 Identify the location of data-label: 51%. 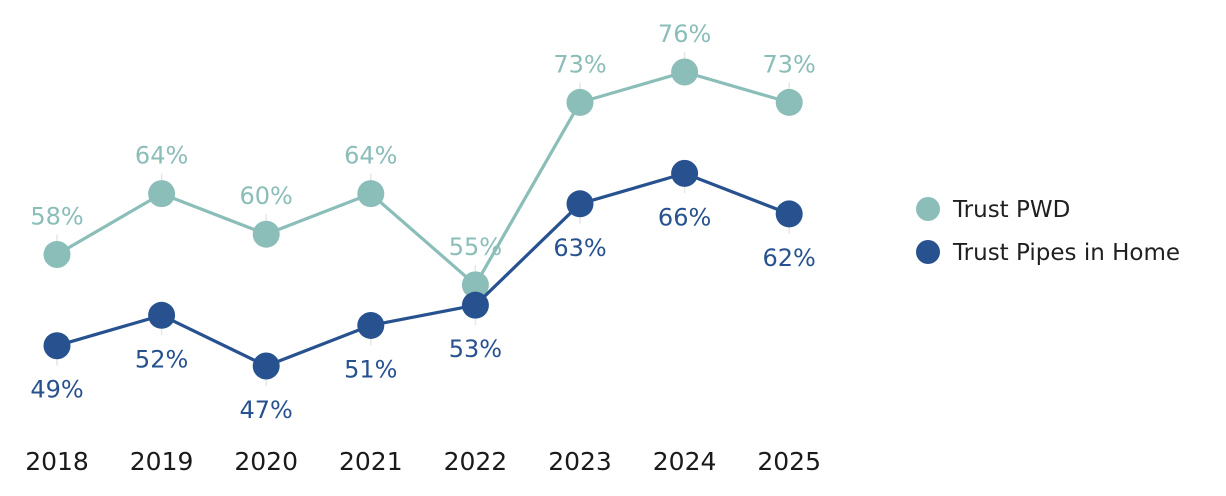
(370, 369).